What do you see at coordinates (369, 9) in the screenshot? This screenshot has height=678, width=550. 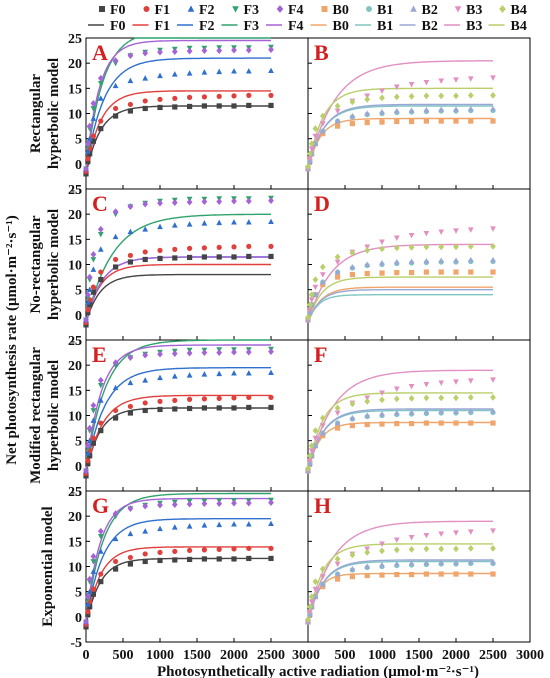 I see `legend-marker-B1` at bounding box center [369, 9].